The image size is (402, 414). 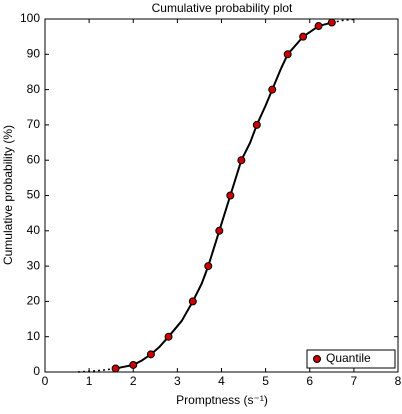 What do you see at coordinates (34, 230) in the screenshot?
I see `y-tick-label: 40` at bounding box center [34, 230].